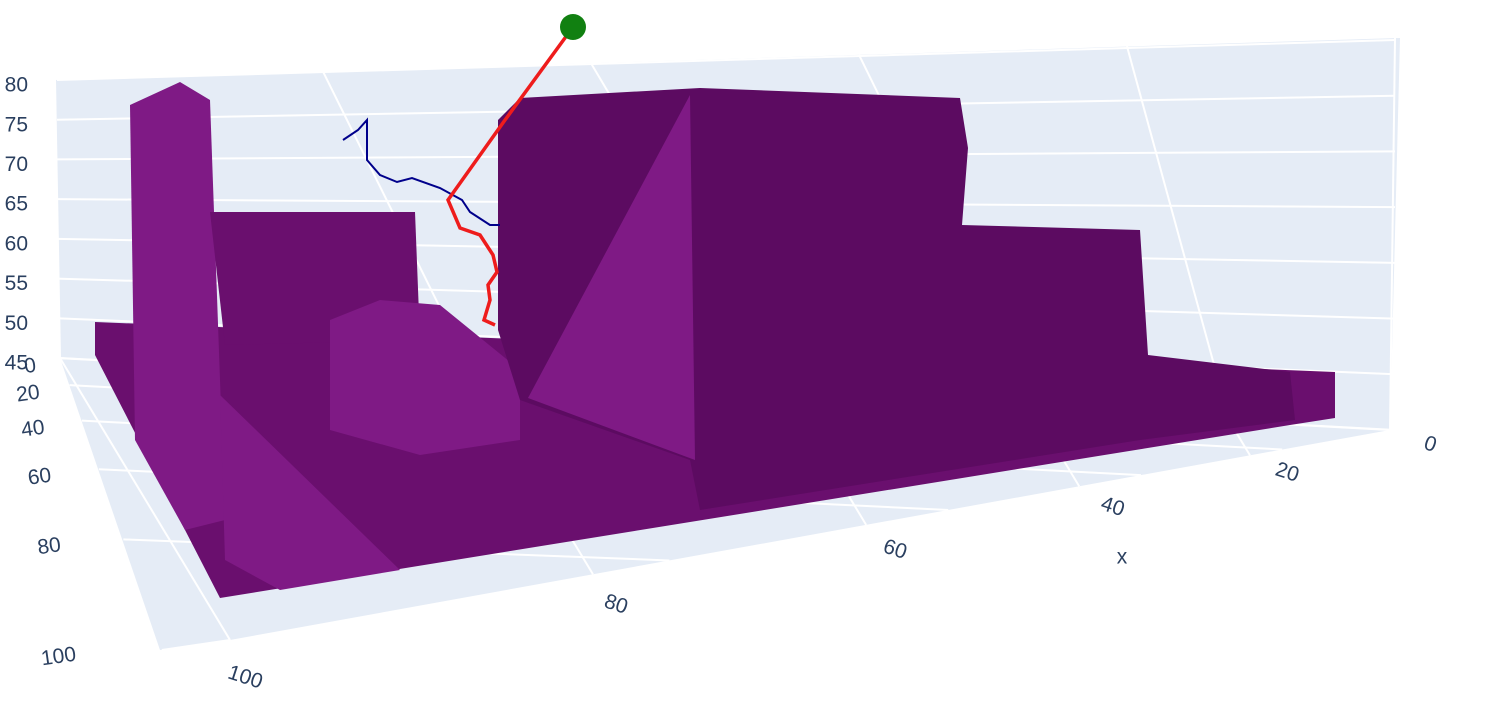 This screenshot has height=716, width=1500. Describe the element at coordinates (611, 277) in the screenshot. I see `obstacle-face` at that location.